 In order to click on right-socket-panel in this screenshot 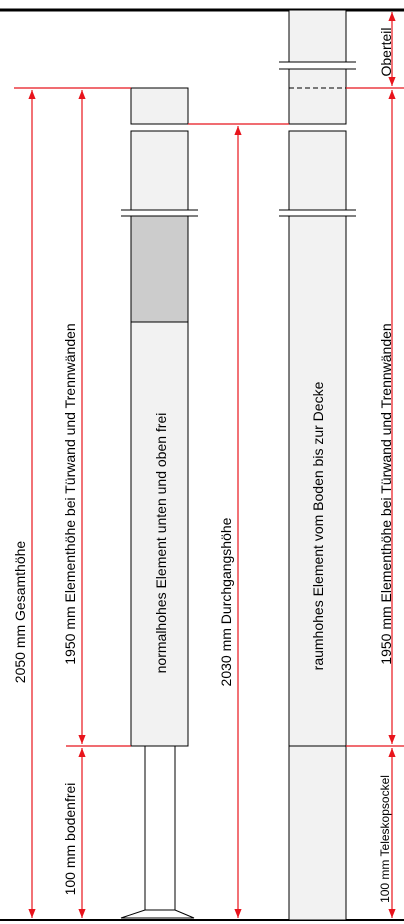, I will do `click(317, 833)`.